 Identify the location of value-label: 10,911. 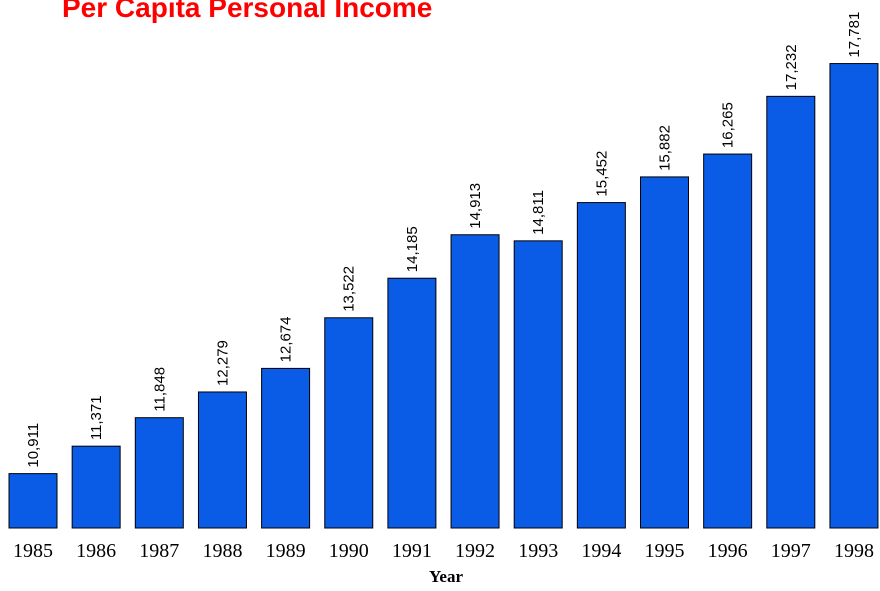
(33, 445).